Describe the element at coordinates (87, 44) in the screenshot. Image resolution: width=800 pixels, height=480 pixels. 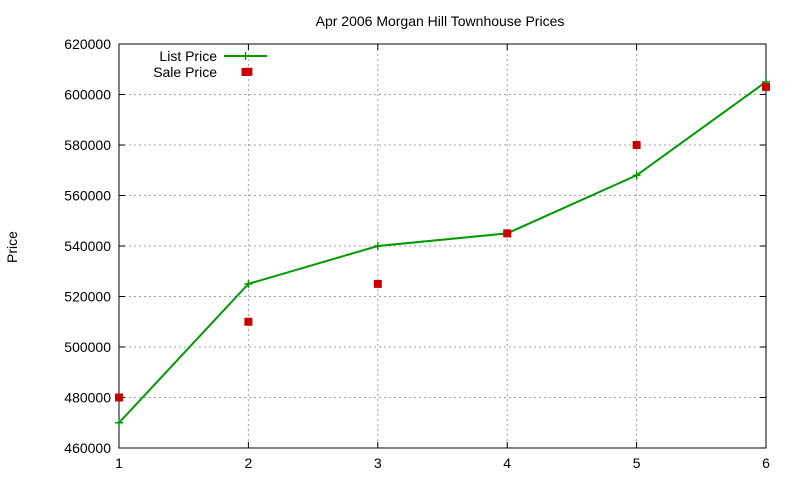
I see `y-tick-label: 620000` at that location.